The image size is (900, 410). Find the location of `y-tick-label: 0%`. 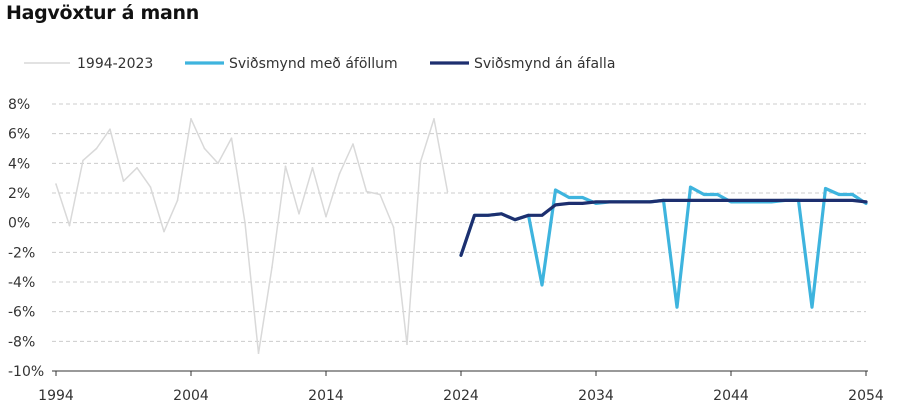

y-tick-label: 0% is located at coordinates (19, 224).